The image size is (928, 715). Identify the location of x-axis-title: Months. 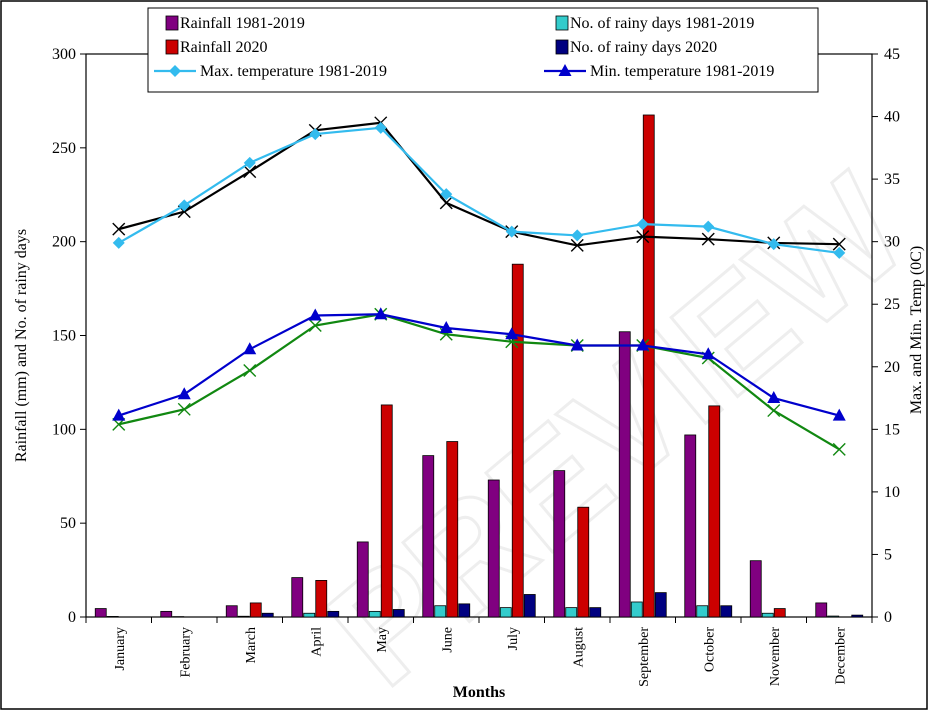
(479, 692).